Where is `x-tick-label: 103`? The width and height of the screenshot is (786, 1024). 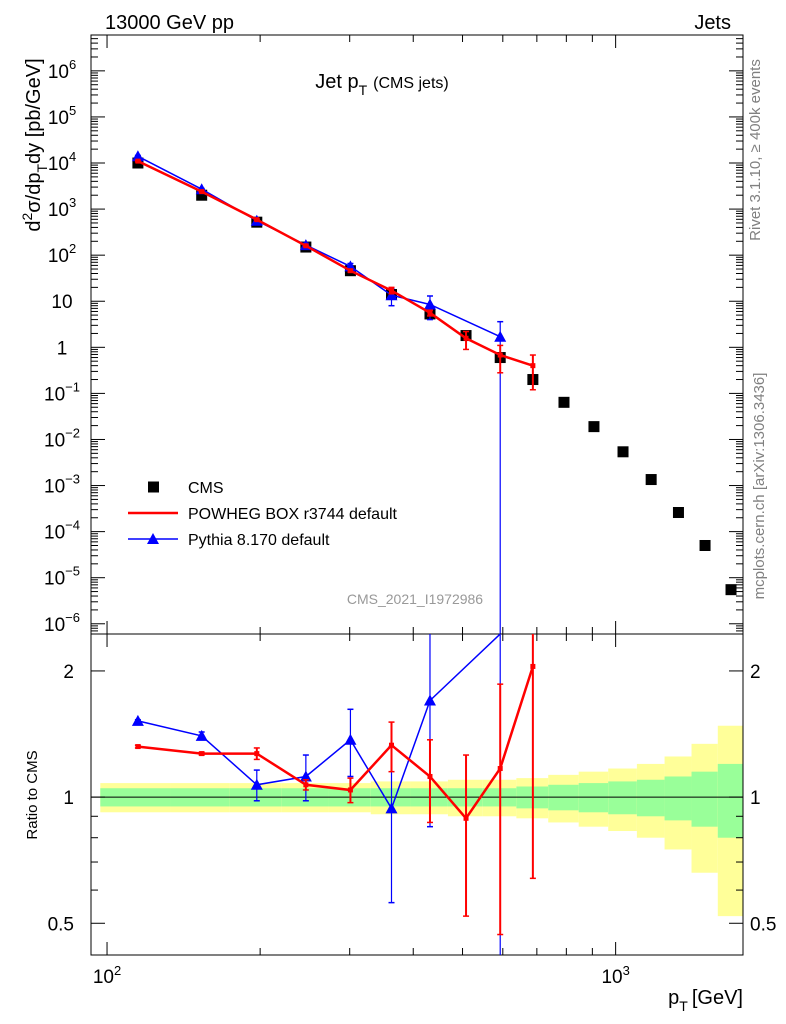 x-tick-label: 103 is located at coordinates (615, 975).